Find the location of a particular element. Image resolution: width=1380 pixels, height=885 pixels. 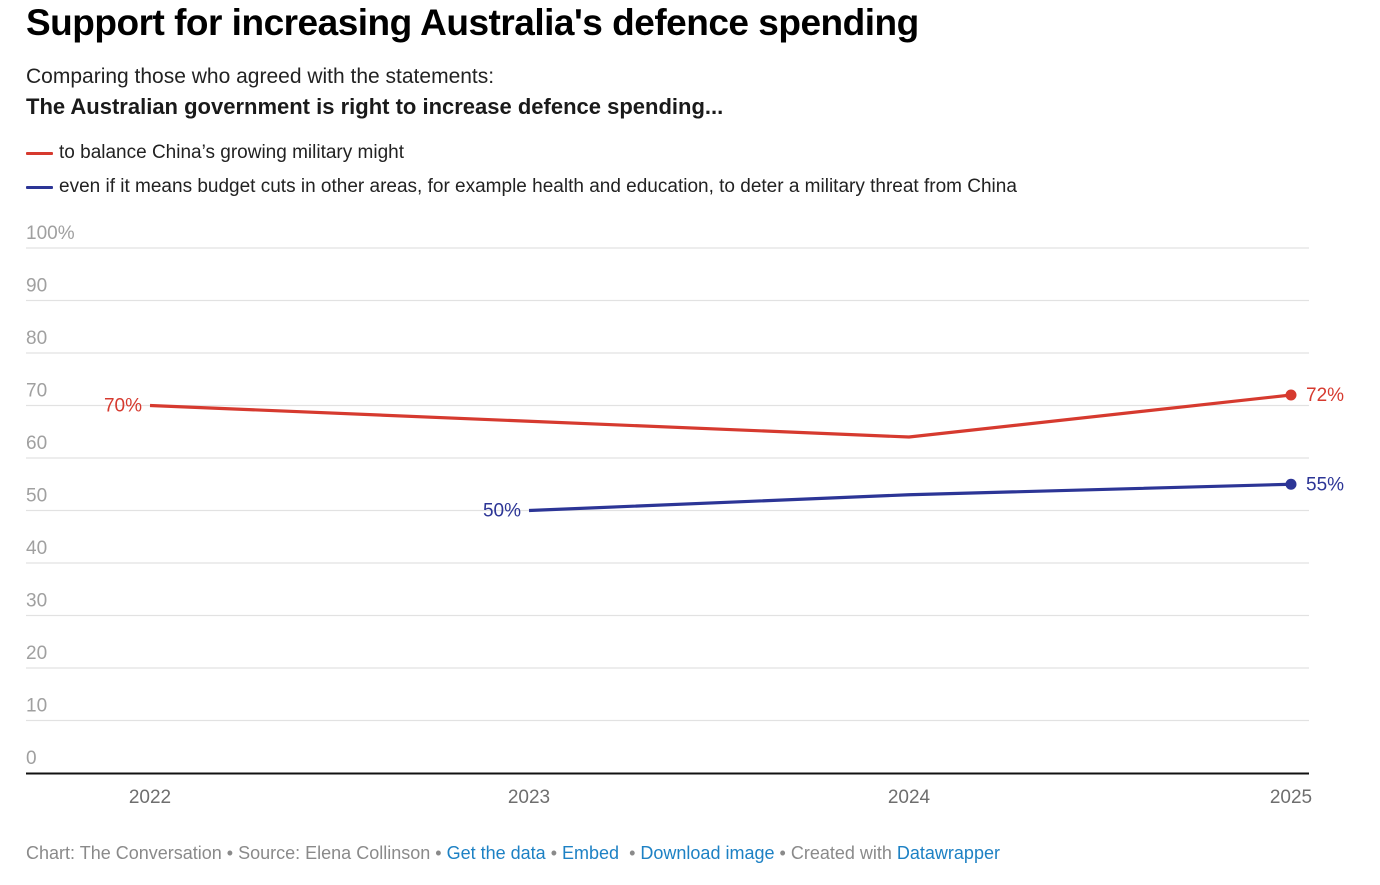

data-label: 50% is located at coordinates (502, 511).